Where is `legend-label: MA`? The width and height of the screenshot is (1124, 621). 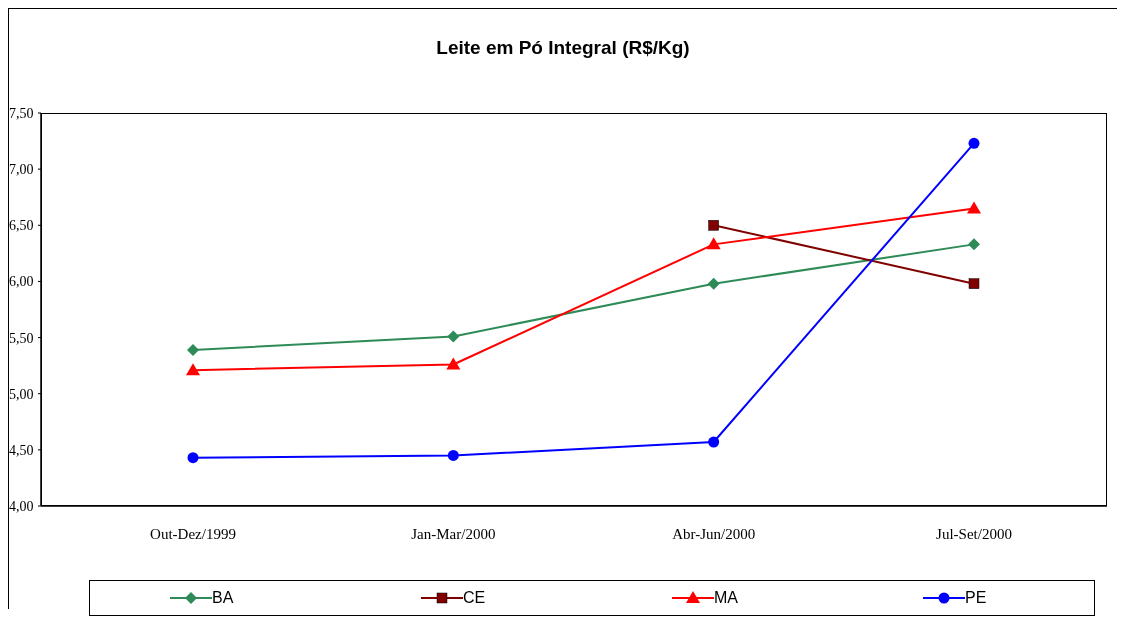 legend-label: MA is located at coordinates (726, 598).